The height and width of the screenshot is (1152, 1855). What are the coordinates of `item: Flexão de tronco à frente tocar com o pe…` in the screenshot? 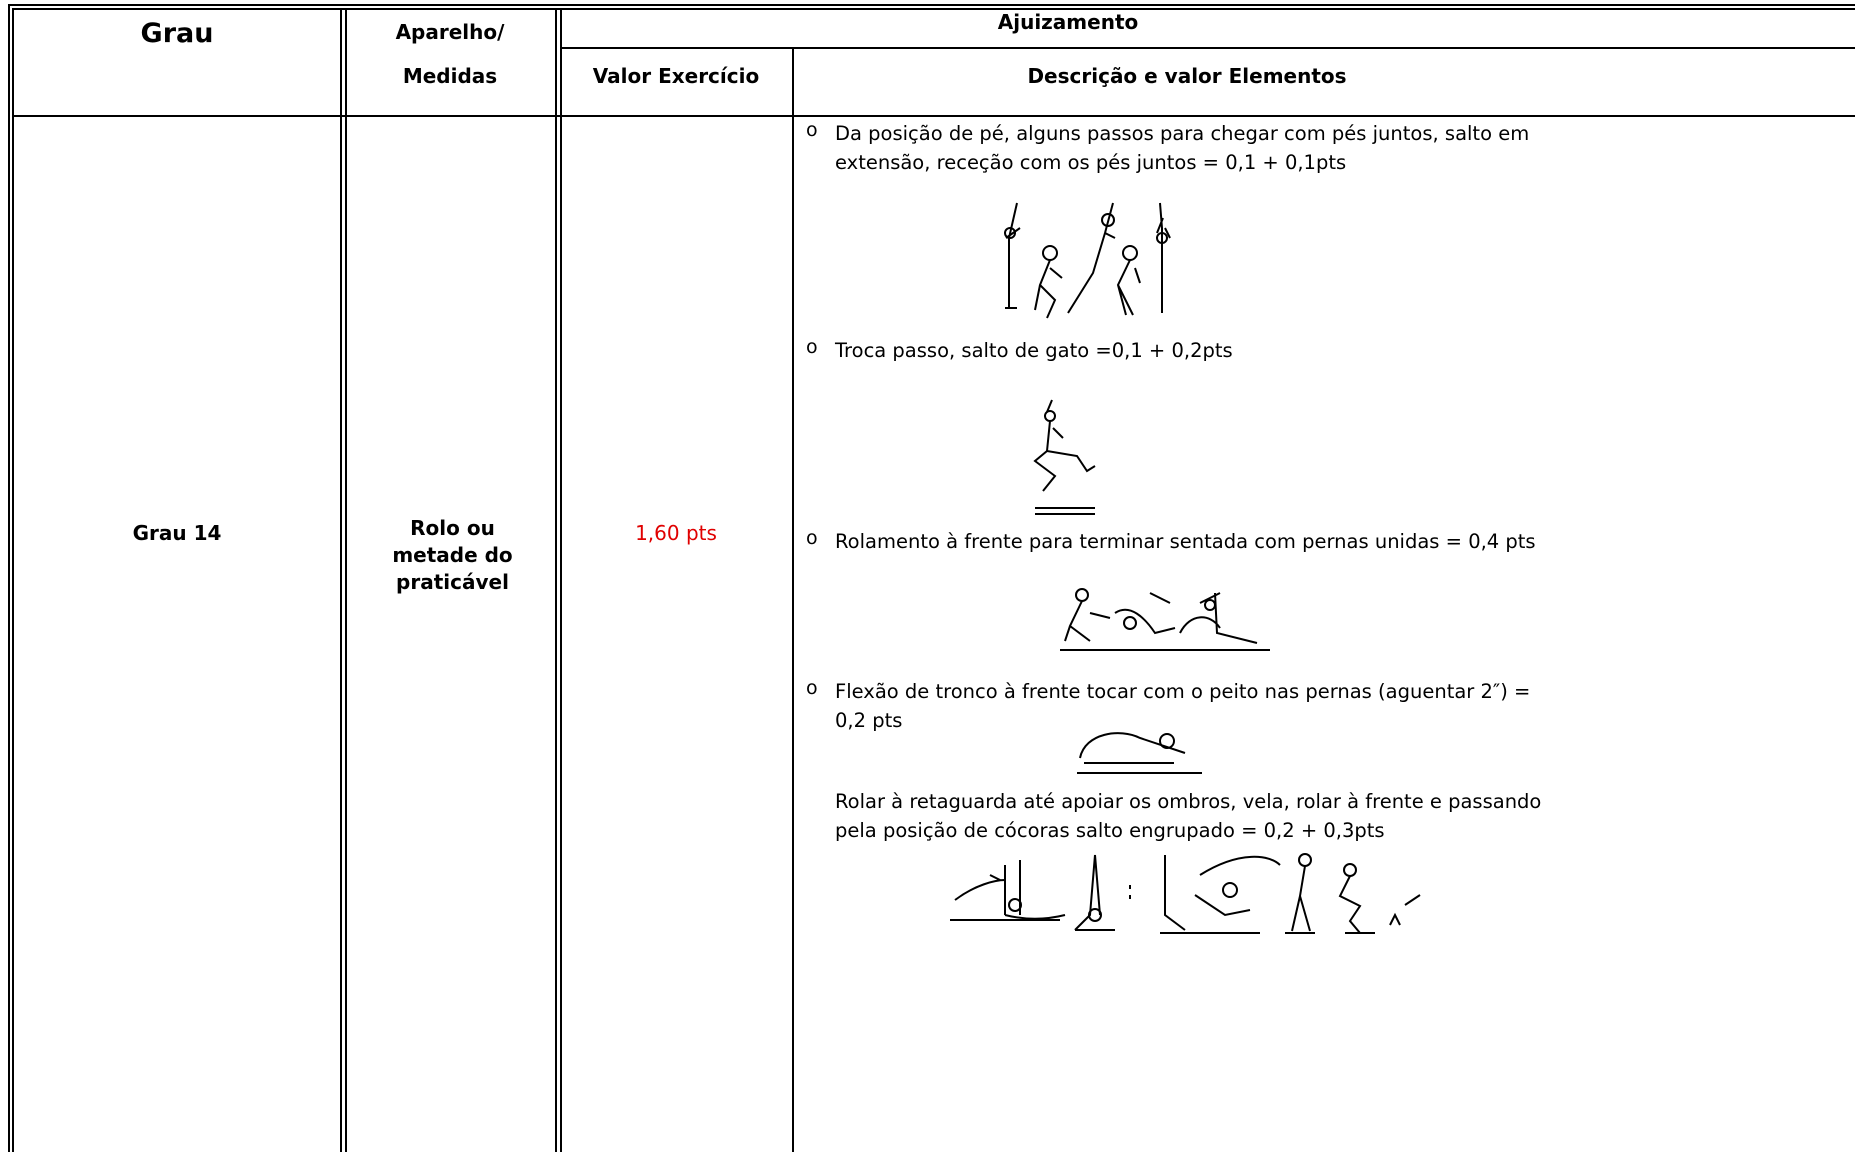 It's located at (1183, 706).